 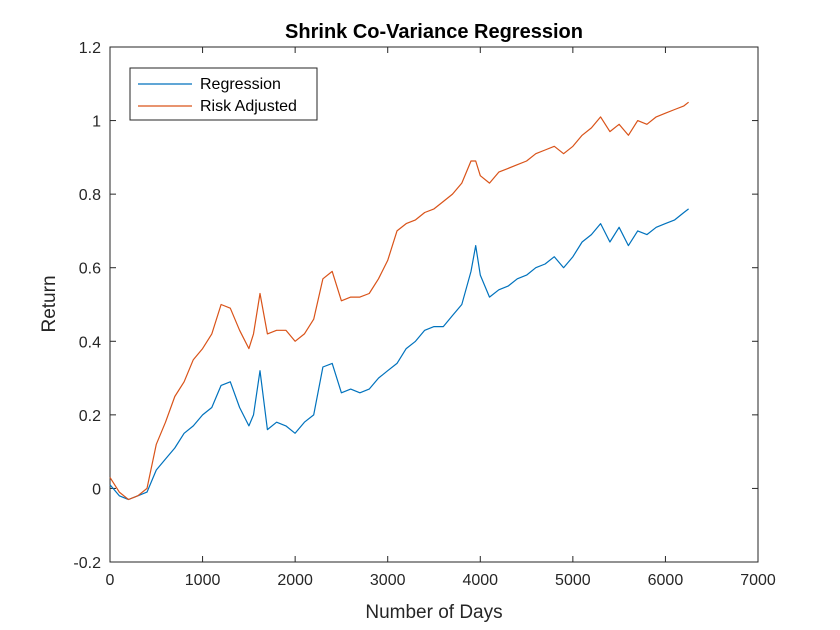 What do you see at coordinates (388, 580) in the screenshot?
I see `x-tick-label: 3000` at bounding box center [388, 580].